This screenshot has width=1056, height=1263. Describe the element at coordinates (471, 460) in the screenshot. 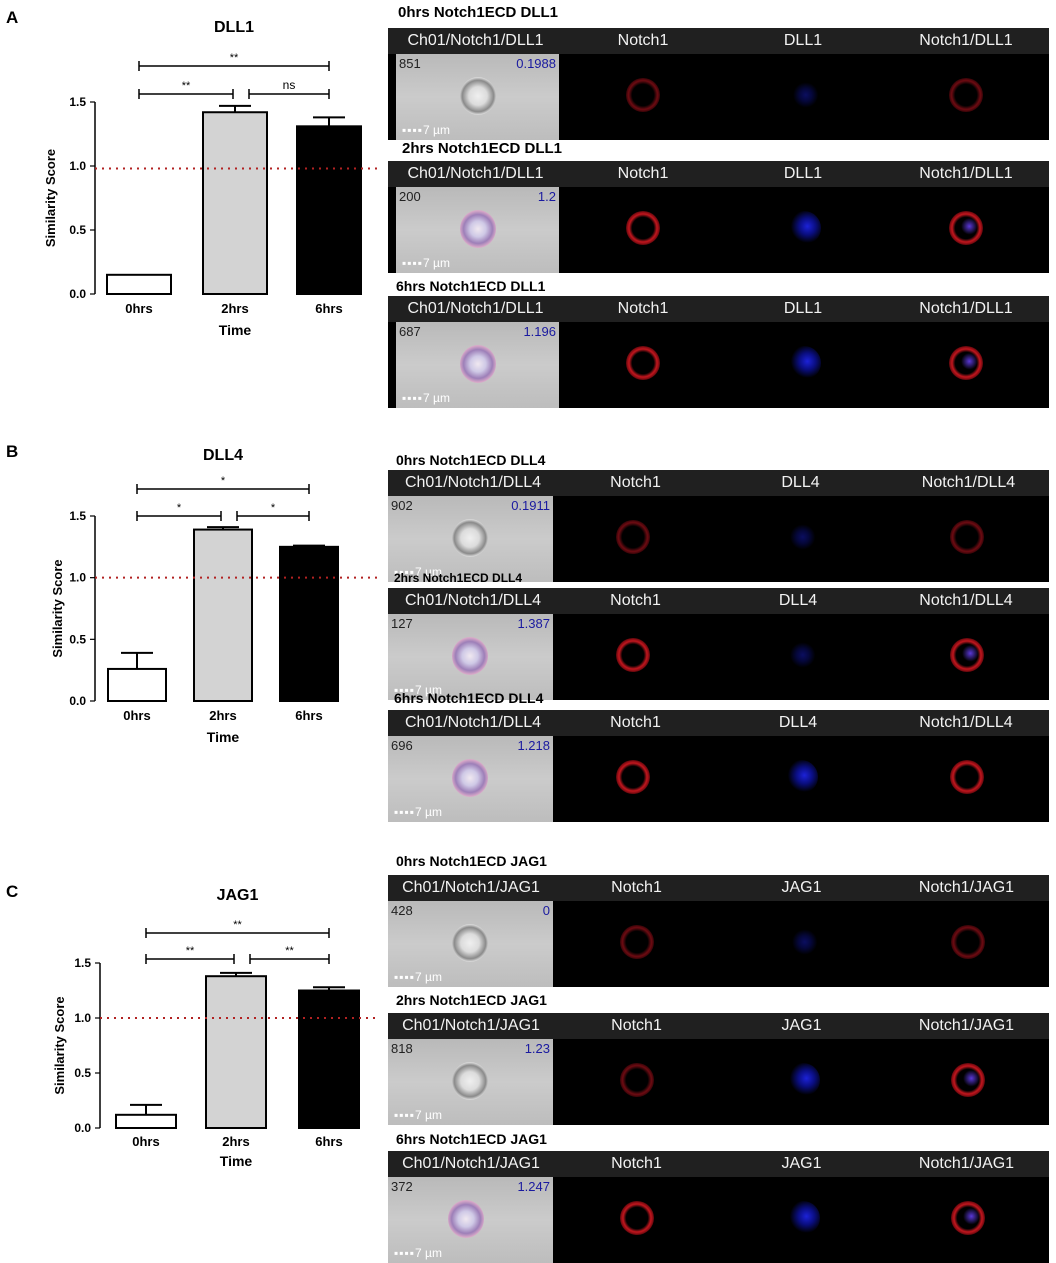

I see `strip-title: 0hrs Notch1ECD DLL4` at that location.